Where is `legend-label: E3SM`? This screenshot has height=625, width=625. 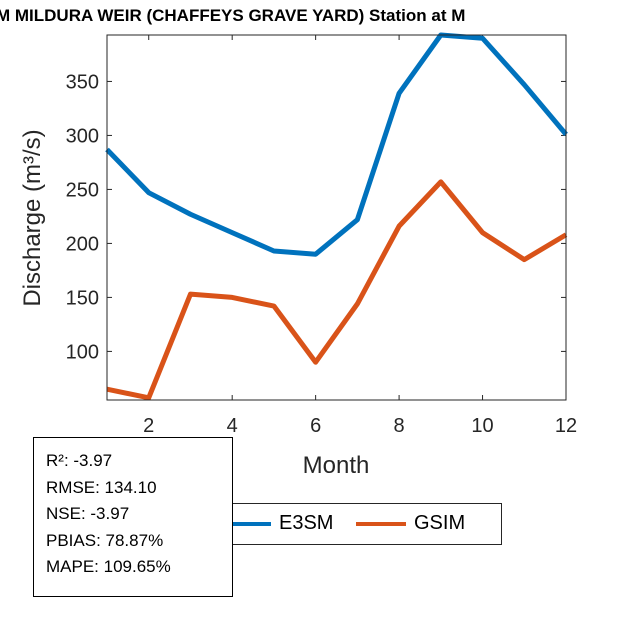 legend-label: E3SM is located at coordinates (306, 523).